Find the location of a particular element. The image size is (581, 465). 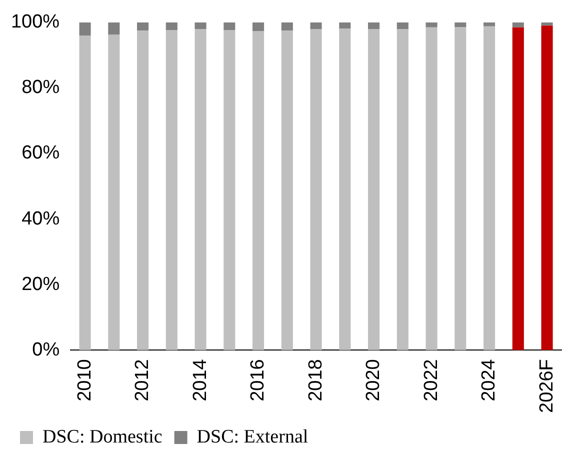

y-tick-label: 100% is located at coordinates (35, 22).